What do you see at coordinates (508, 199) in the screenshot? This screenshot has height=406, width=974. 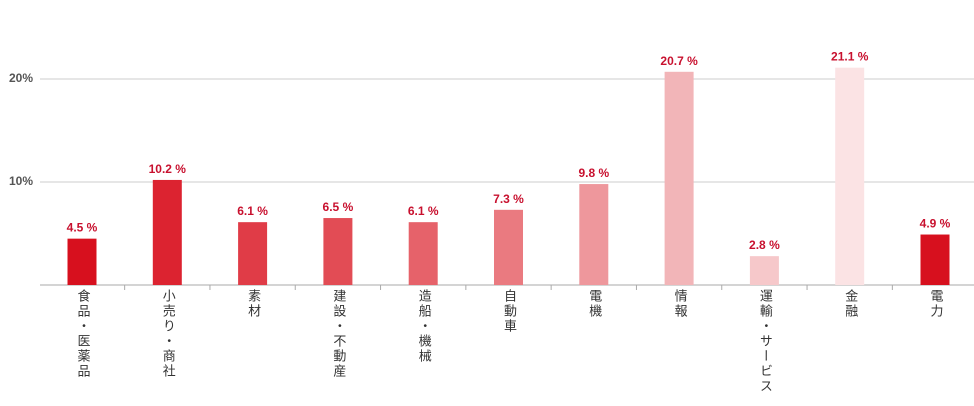 I see `value-label: 7.3 %` at bounding box center [508, 199].